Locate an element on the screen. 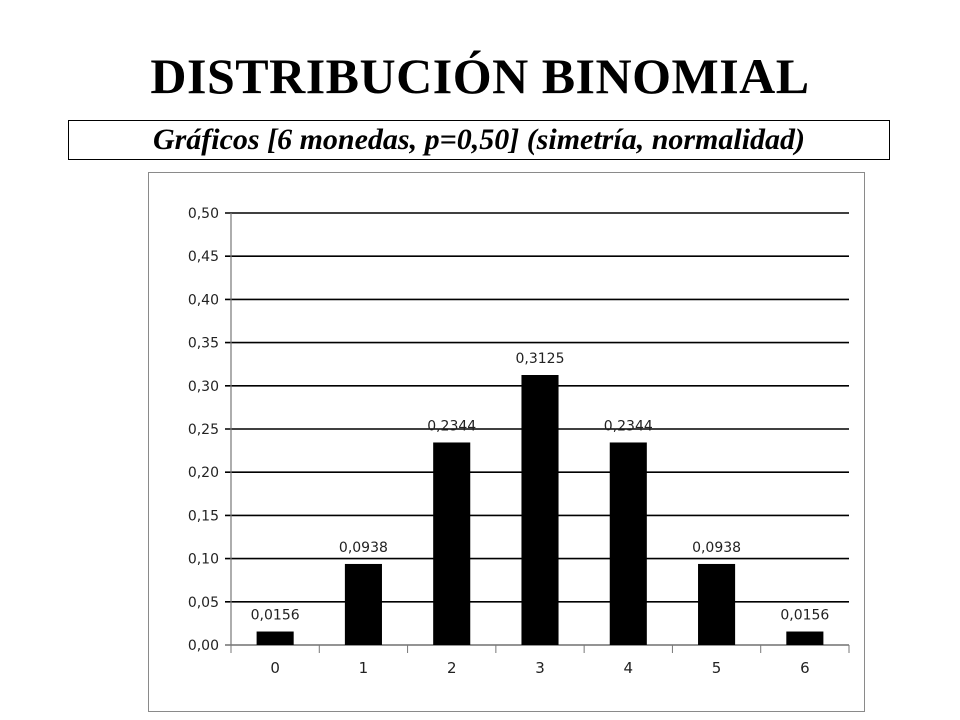 This screenshot has height=720, width=960. x-tick-label: 6 is located at coordinates (805, 668).